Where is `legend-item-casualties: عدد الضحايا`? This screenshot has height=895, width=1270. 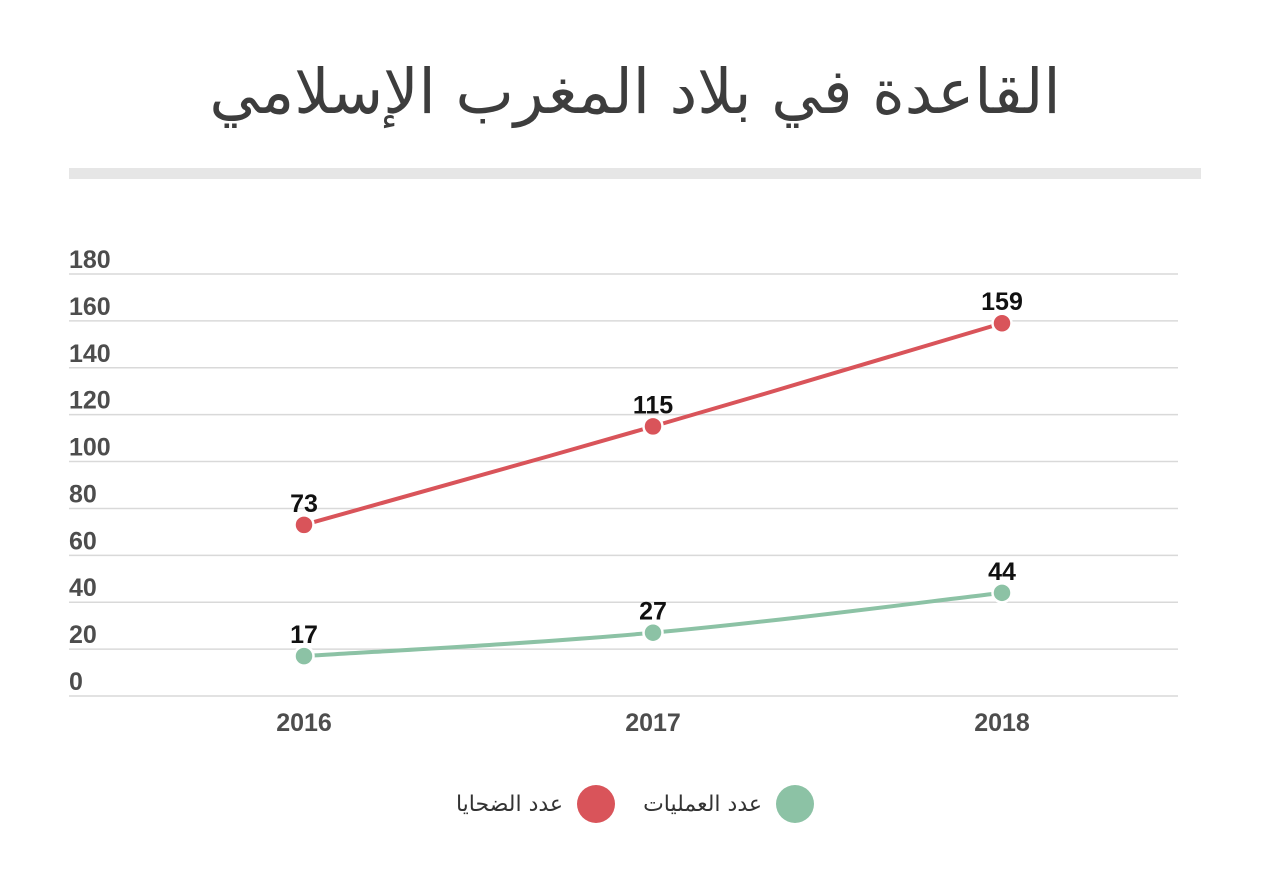
legend-item-casualties: عدد الضحايا is located at coordinates (535, 804).